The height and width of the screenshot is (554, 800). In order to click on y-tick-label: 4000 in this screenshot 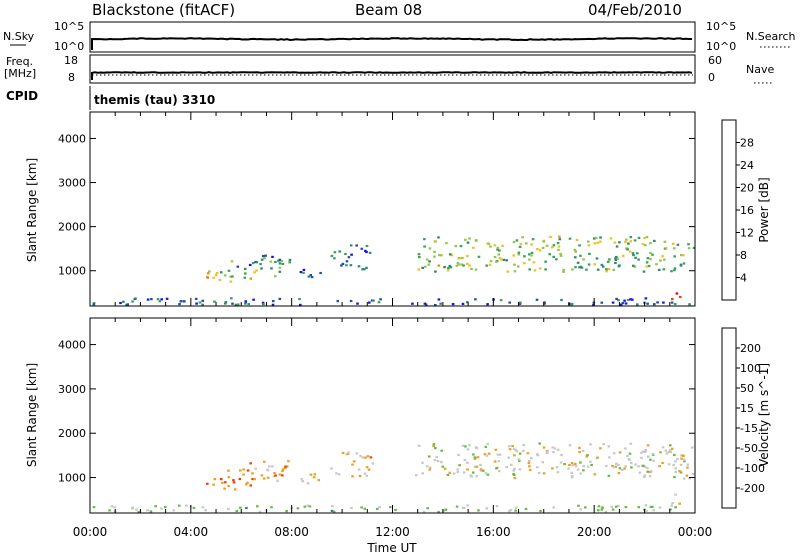, I will do `click(72, 345)`.